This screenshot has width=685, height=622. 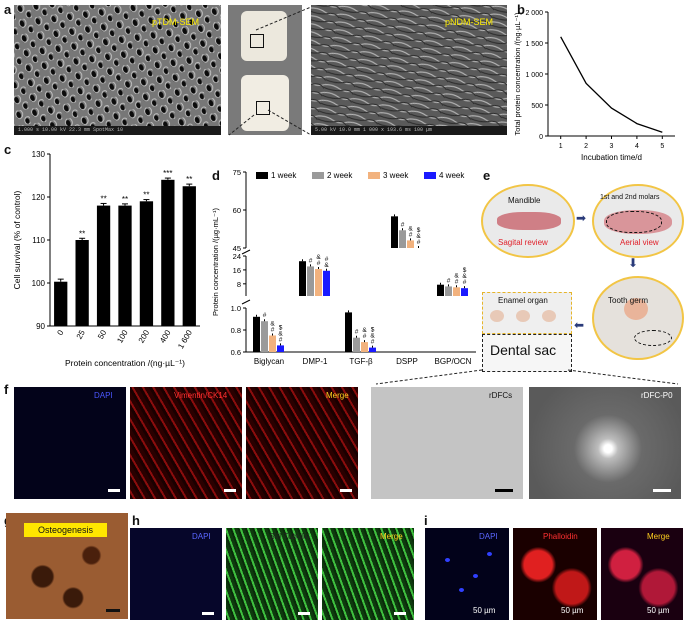 I want to click on y-tick-label: 130, so click(x=39, y=154).